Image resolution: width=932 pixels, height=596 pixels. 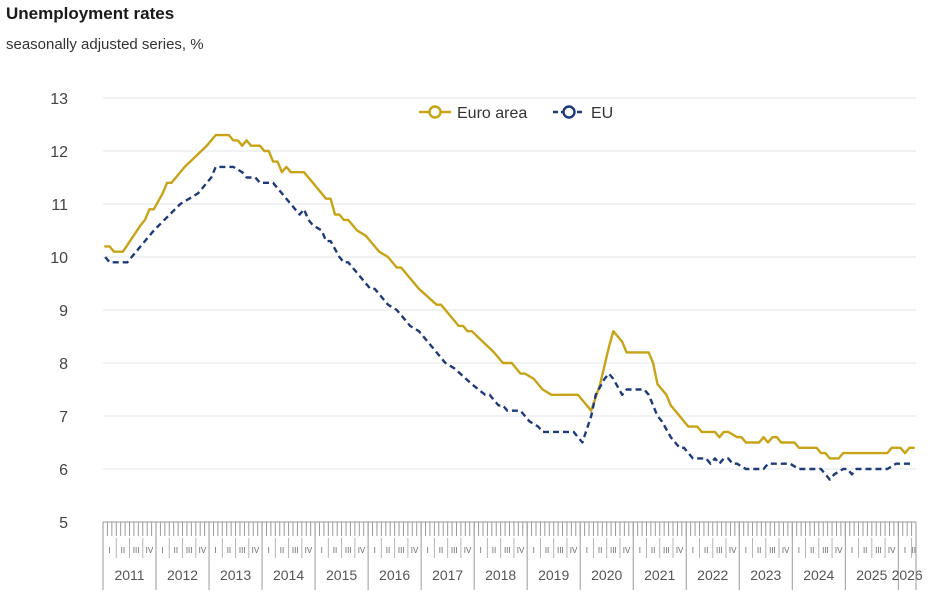 I want to click on legend-entry-euro-area: Euro area, so click(x=473, y=113).